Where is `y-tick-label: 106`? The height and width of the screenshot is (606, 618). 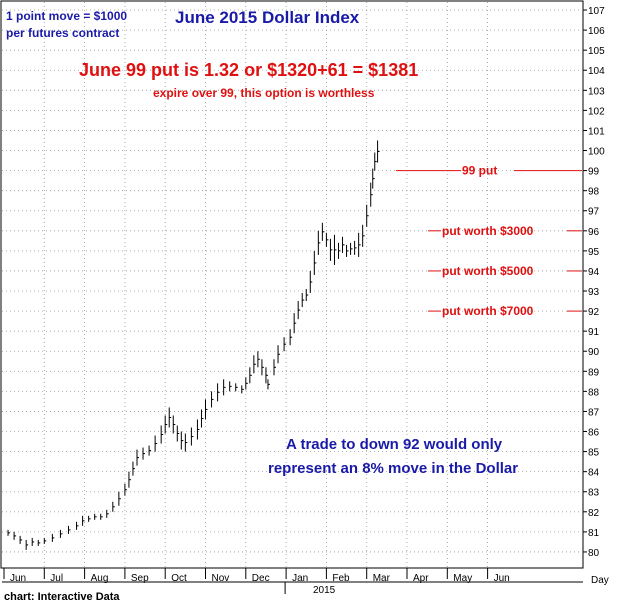 y-tick-label: 106 is located at coordinates (596, 31).